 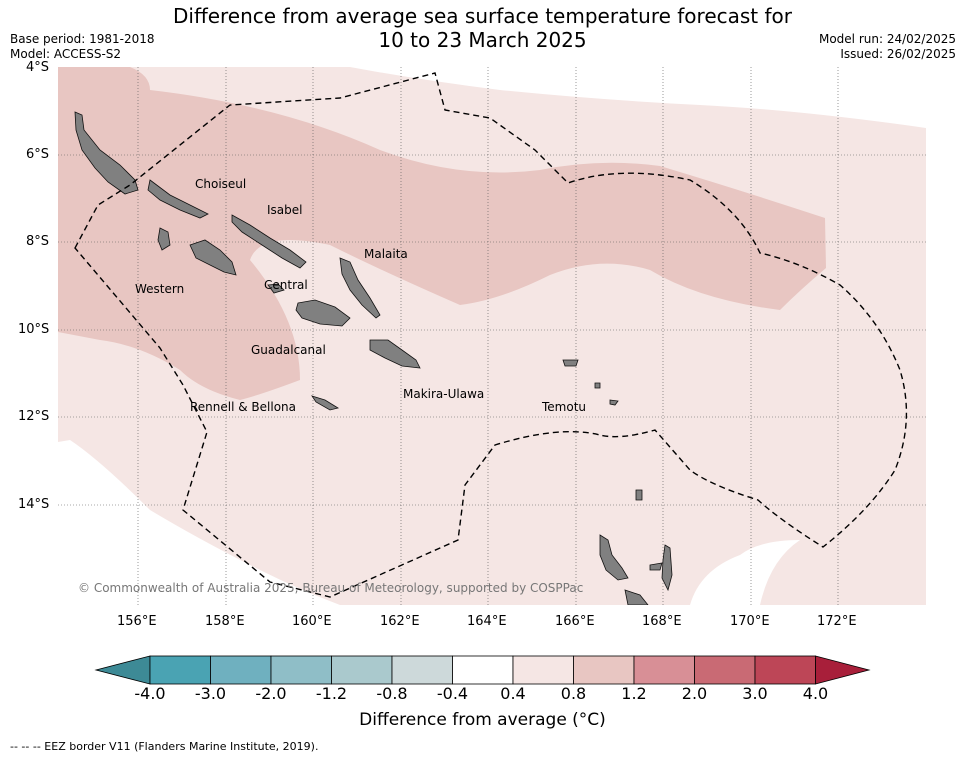 What do you see at coordinates (160, 289) in the screenshot?
I see `province-label-western: Western` at bounding box center [160, 289].